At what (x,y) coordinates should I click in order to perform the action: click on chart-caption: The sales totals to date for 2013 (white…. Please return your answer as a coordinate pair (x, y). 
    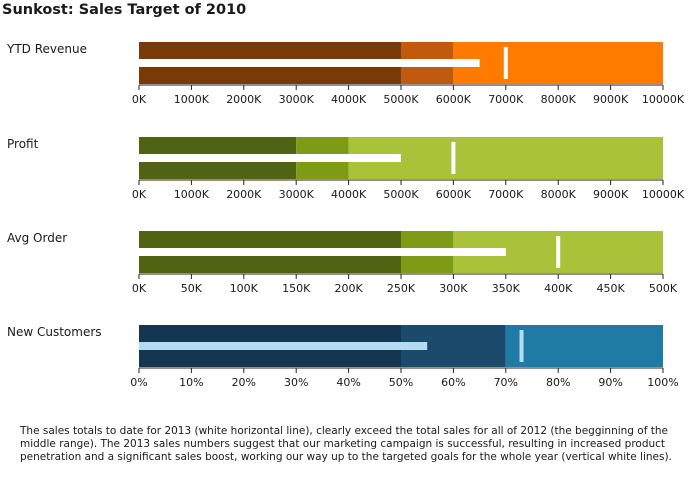
    Looking at the image, I should click on (346, 444).